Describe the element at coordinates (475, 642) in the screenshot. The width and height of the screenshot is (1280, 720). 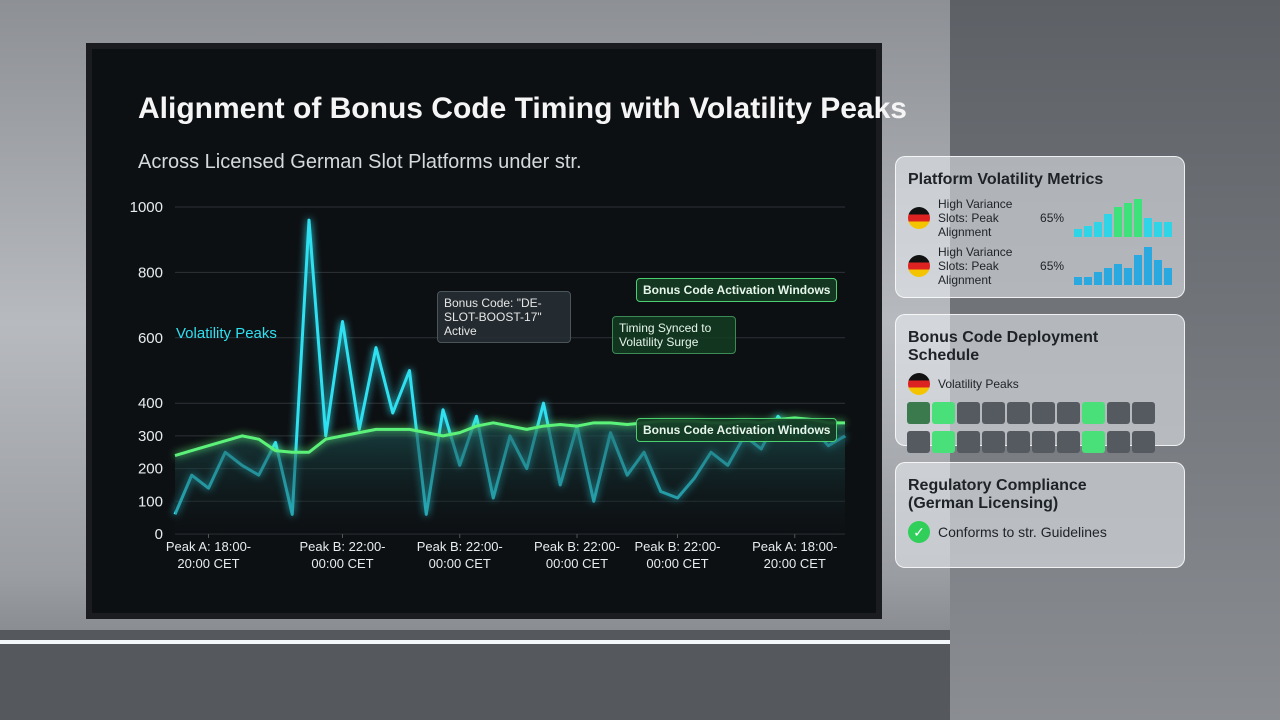
I see `light-strip` at that location.